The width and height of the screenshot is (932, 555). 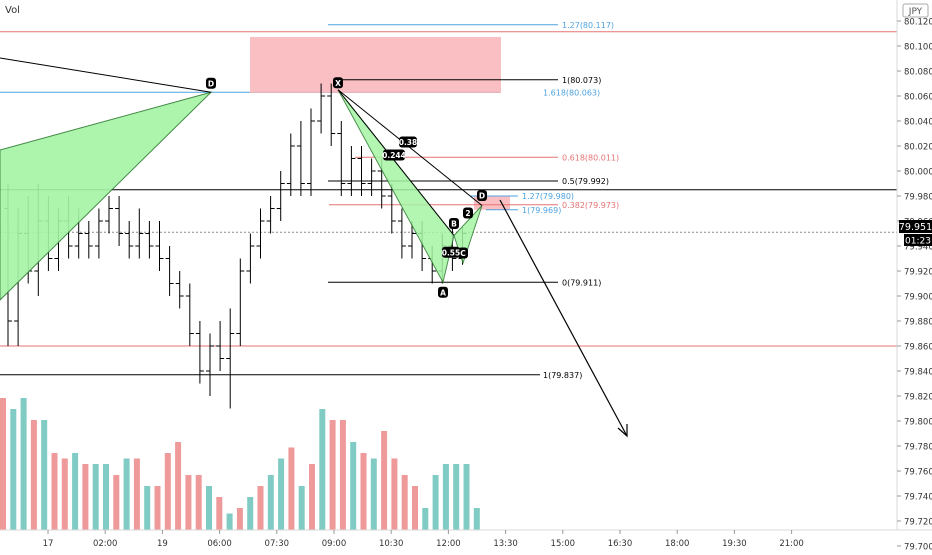 I want to click on xab-triangle, so click(x=396, y=186).